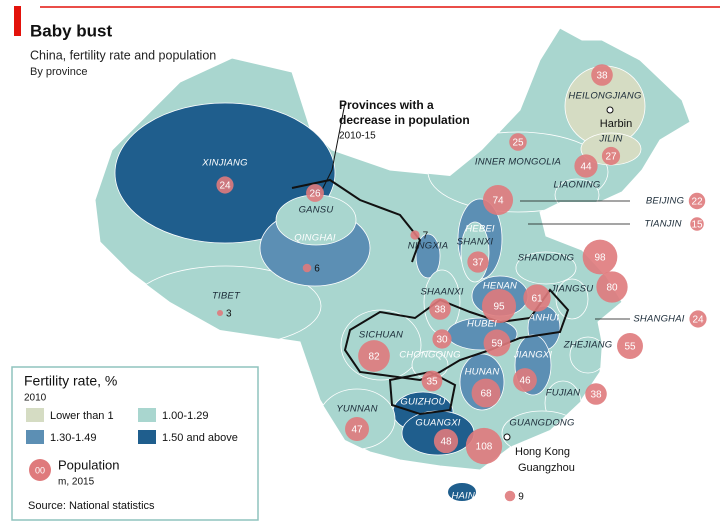 The image size is (720, 527). Describe the element at coordinates (357, 136) in the screenshot. I see `annotation-period: 2010-15` at that location.